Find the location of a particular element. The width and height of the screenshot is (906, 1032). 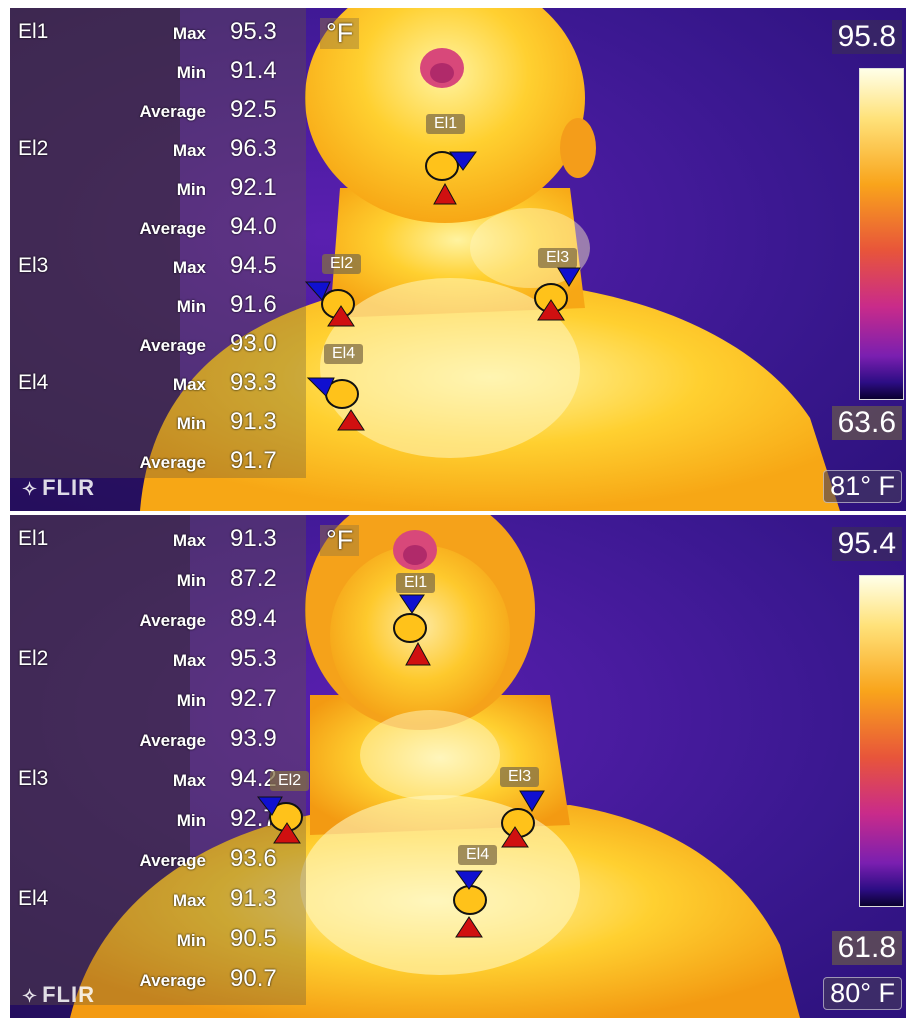

measurement-el1: El1 Max 91.3 is located at coordinates (158, 545).